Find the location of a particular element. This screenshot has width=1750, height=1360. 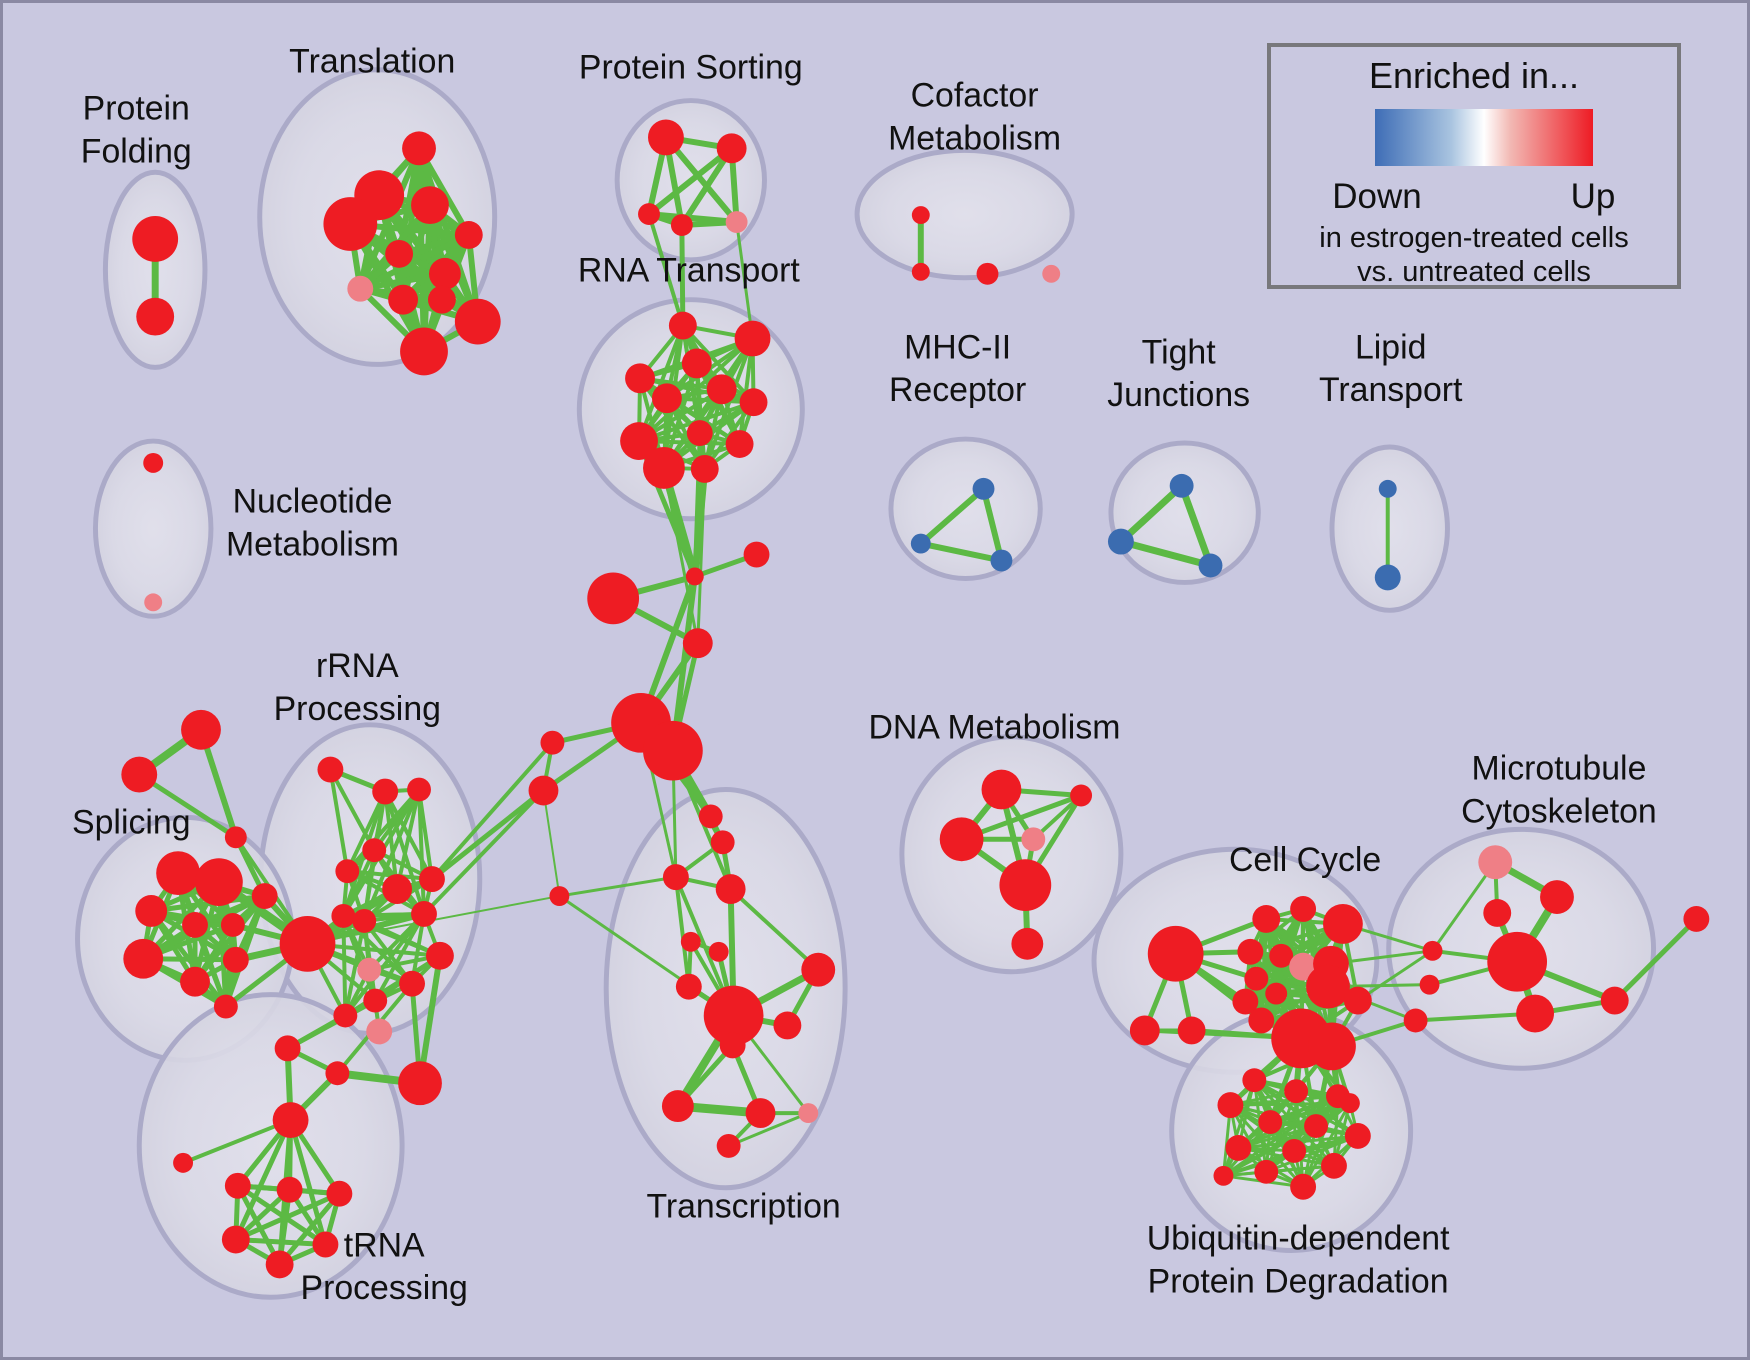

node-mt5 is located at coordinates (1535, 1013).